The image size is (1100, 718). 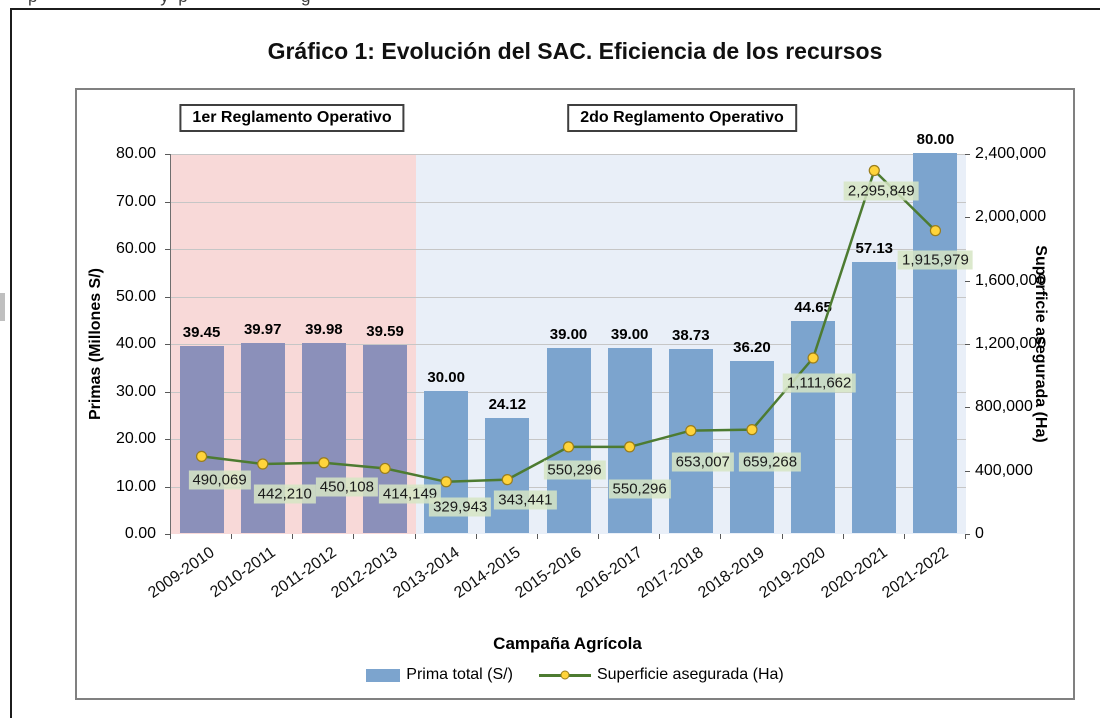 I want to click on x-category-label: 2010-2011, so click(x=243, y=573).